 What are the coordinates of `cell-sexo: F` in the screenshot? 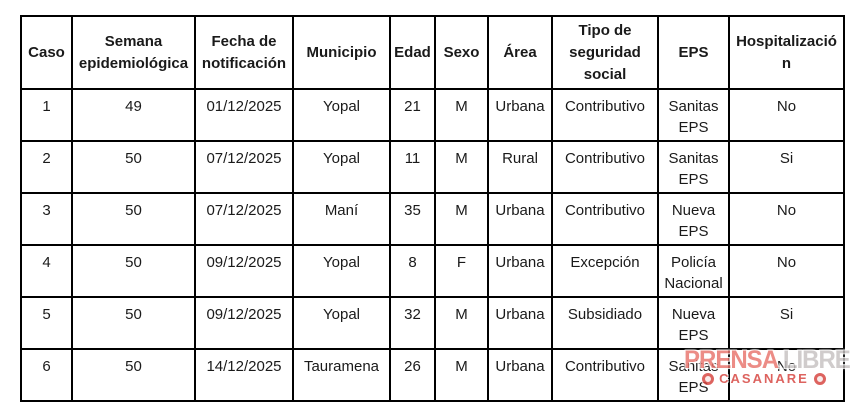 It's located at (461, 271).